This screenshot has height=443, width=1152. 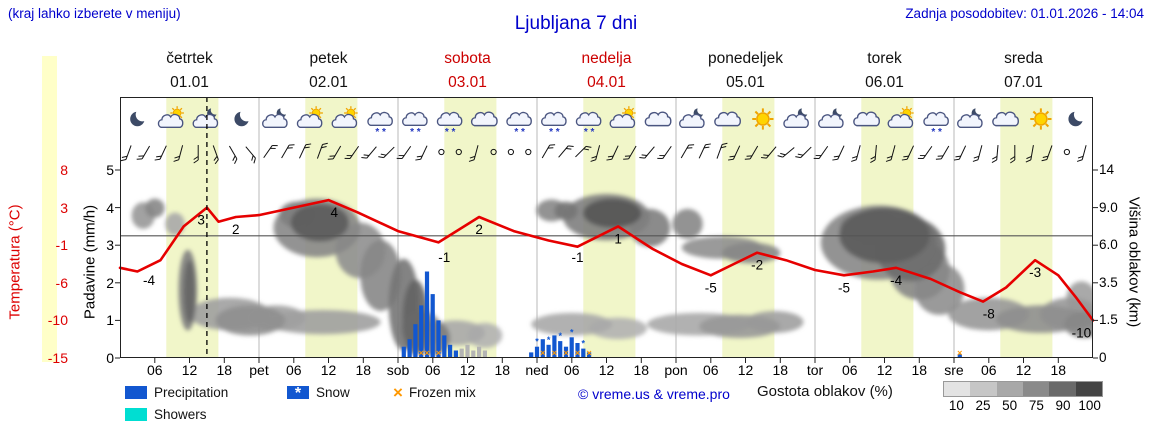 I want to click on cloud-density-scale-label: 100, so click(x=1089, y=405).